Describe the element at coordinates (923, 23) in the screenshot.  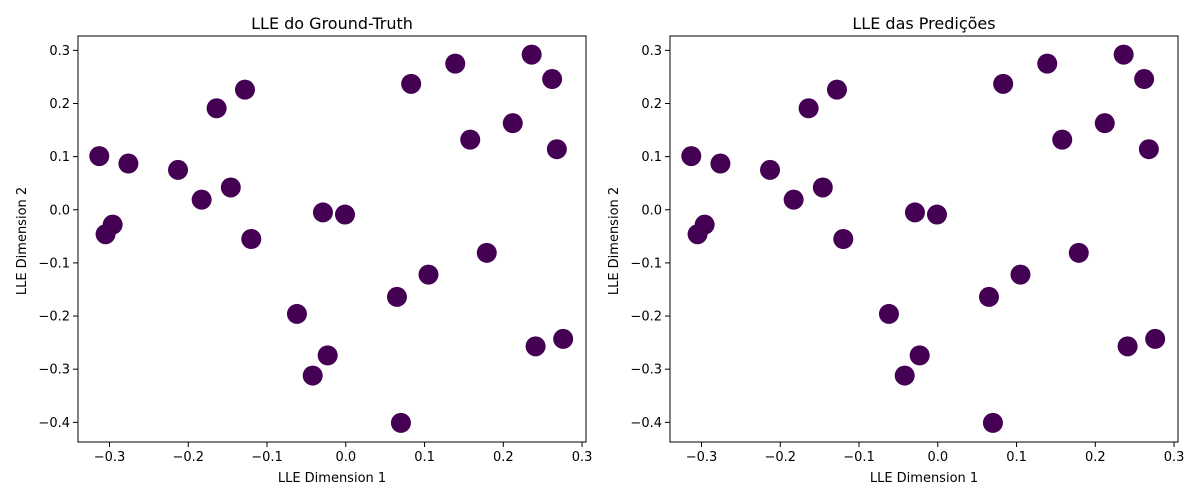
I see `chart-title: LLE das Predições` at that location.